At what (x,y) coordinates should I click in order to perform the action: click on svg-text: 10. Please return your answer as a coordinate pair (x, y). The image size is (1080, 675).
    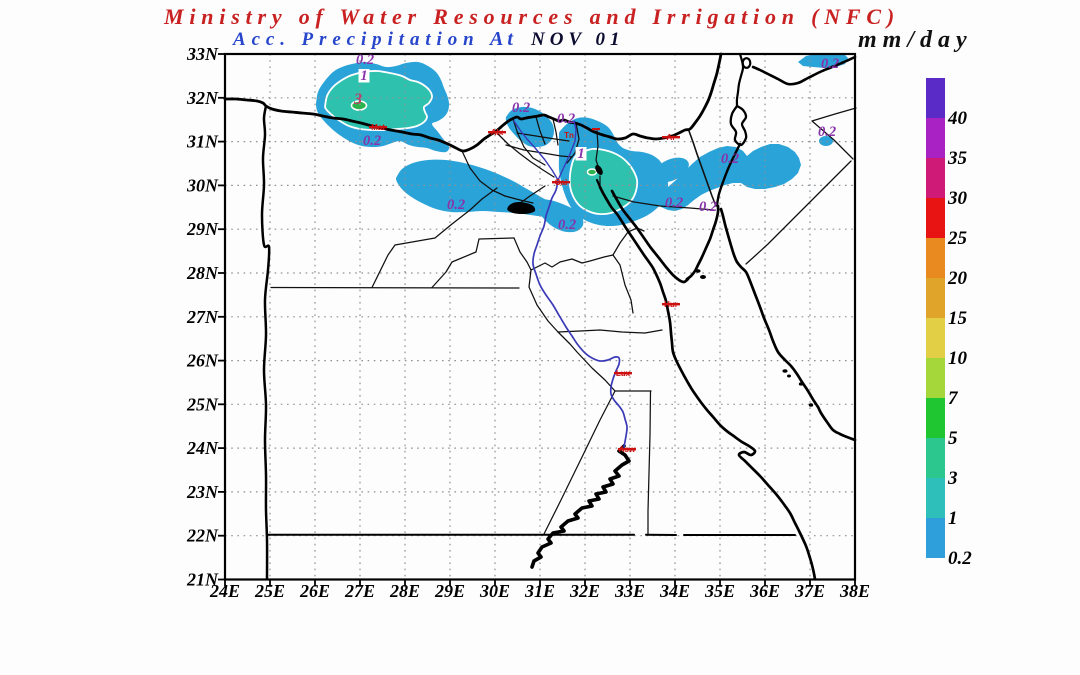
    Looking at the image, I should click on (958, 358).